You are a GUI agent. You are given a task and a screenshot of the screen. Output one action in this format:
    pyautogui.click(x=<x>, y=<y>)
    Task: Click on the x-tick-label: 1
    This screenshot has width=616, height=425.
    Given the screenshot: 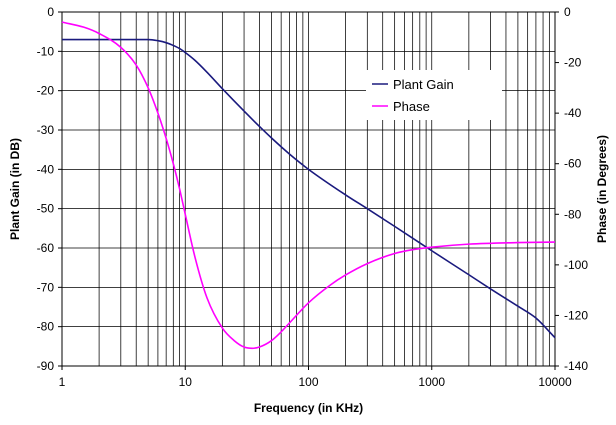 What is the action you would take?
    pyautogui.click(x=62, y=382)
    